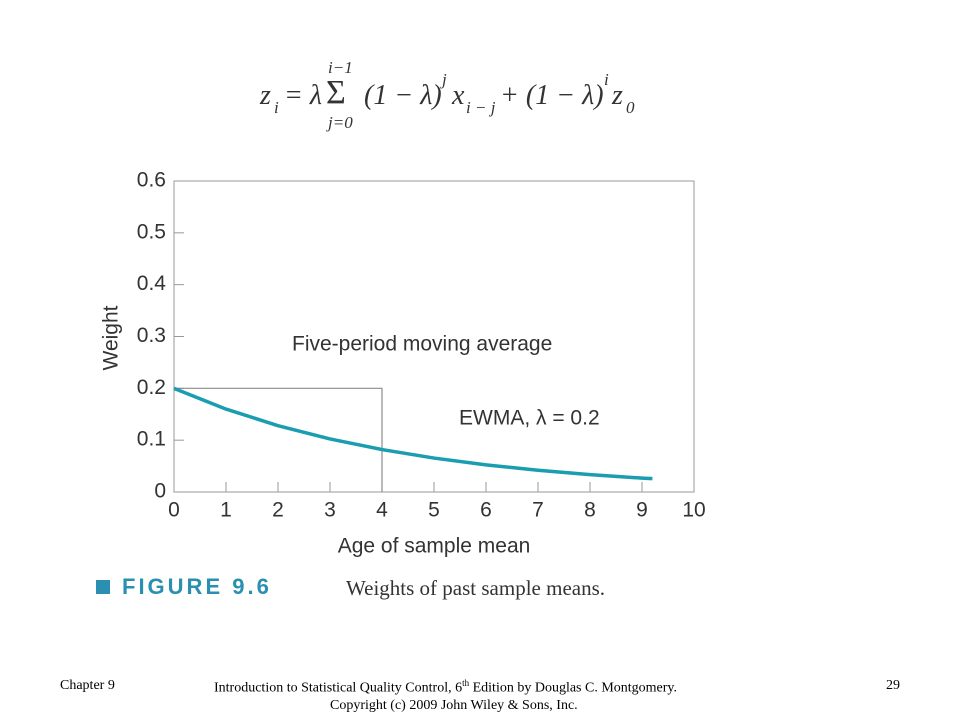 This screenshot has width=960, height=720. I want to click on figure-square, so click(103, 587).